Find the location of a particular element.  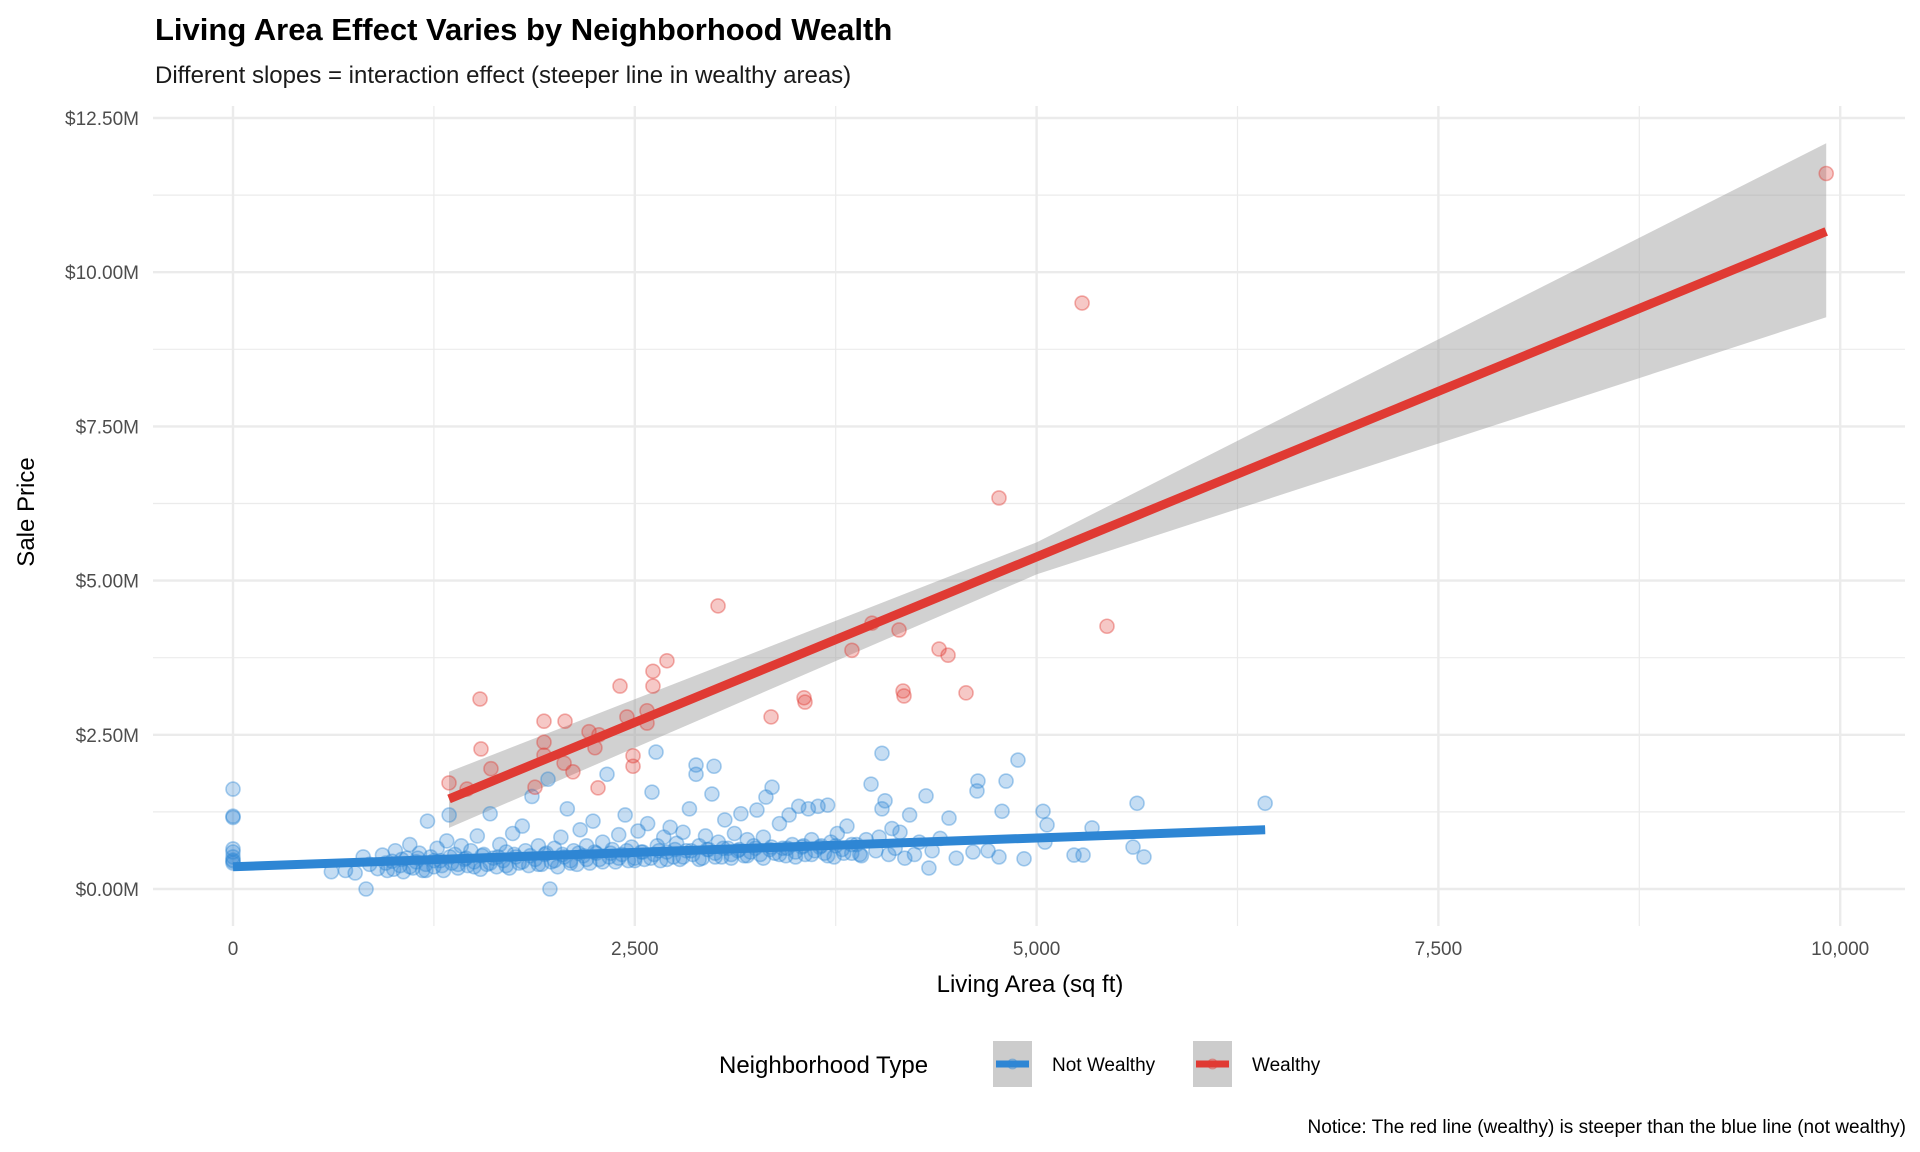

legend-item-wealthy: Wealthy is located at coordinates (1257, 1064).